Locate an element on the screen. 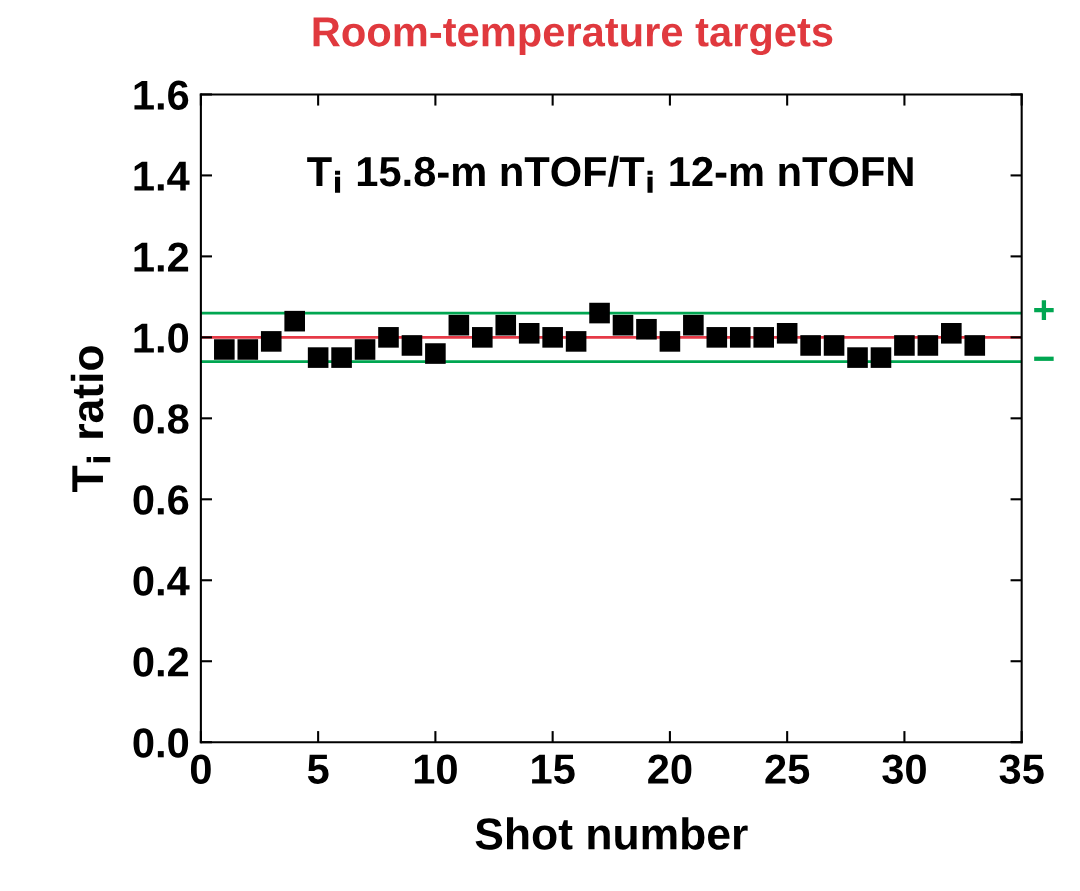 This screenshot has width=1080, height=891. y-tick-label: 1.2 is located at coordinates (161, 257).